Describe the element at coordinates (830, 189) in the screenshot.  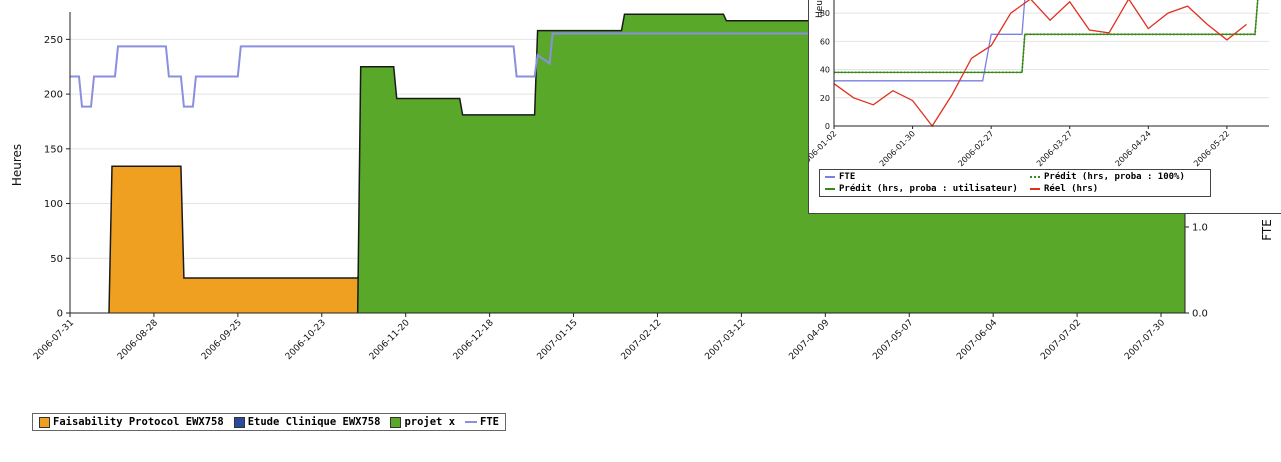
I see `inset-legend-swatch-predit-utilisateur` at that location.